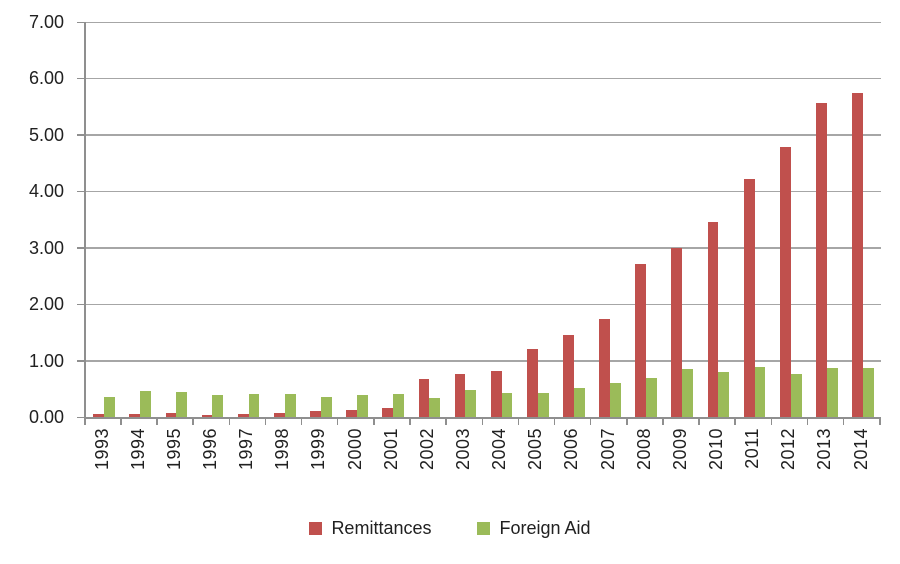 The image size is (900, 564). I want to click on bar-foreign-aid-1993, so click(109, 406).